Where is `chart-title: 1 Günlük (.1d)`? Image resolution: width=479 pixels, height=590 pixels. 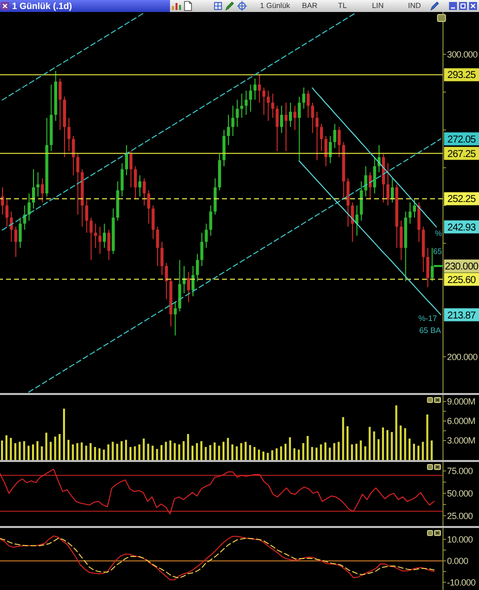 chart-title: 1 Günlük (.1d) is located at coordinates (42, 6).